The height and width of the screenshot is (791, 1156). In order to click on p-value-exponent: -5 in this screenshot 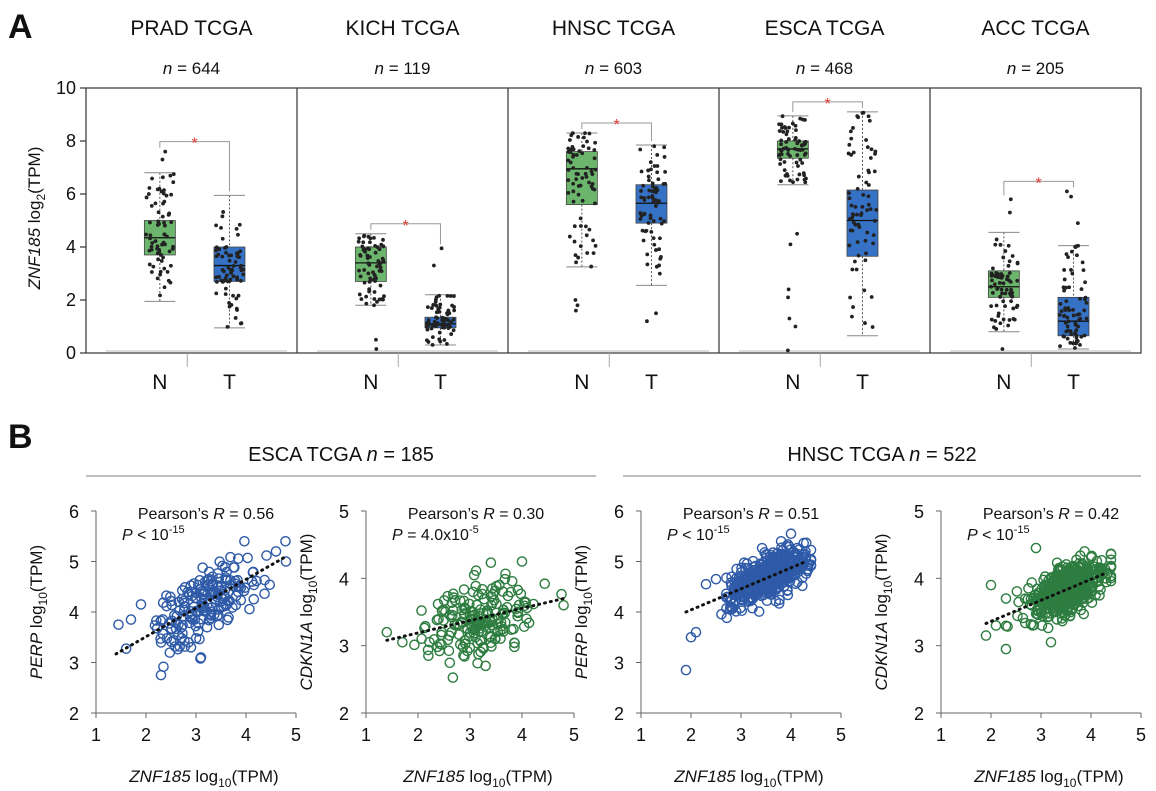, I will do `click(474, 530)`.